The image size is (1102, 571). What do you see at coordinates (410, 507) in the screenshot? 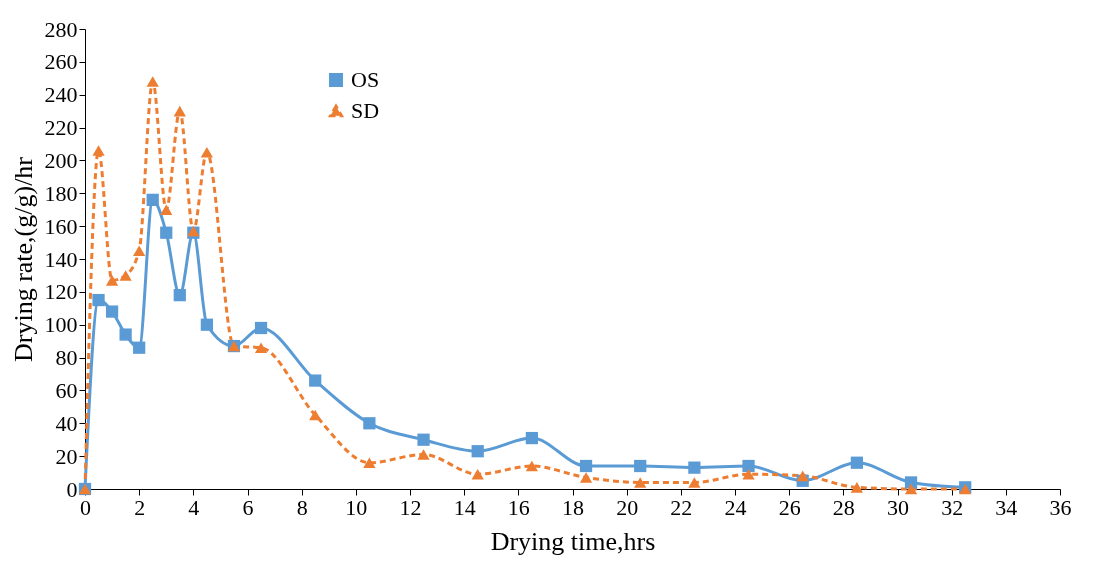
I see `x-tick-label: 12` at bounding box center [410, 507].